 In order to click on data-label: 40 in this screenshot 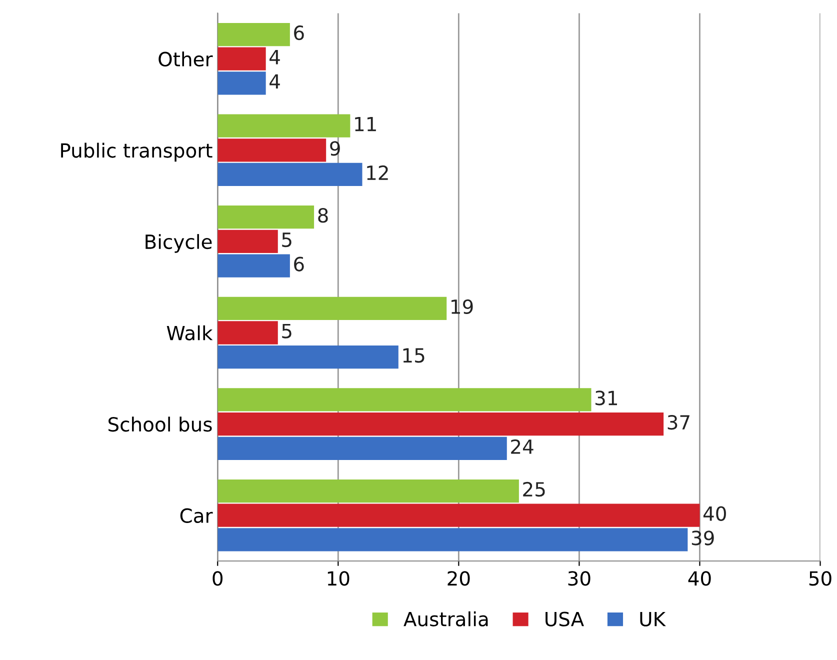, I will do `click(714, 513)`.